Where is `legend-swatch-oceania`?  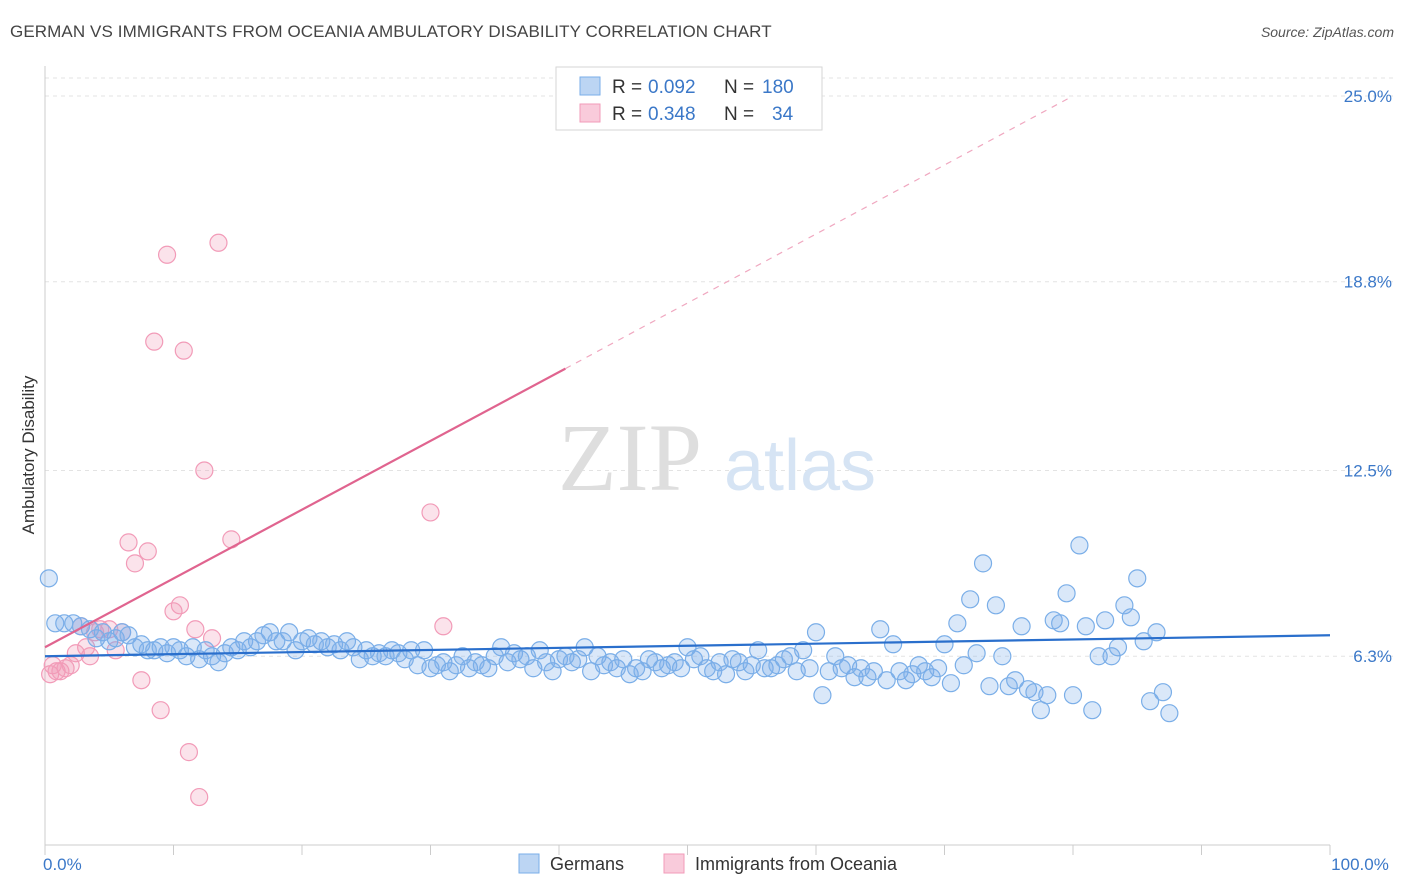 legend-swatch-oceania is located at coordinates (590, 113).